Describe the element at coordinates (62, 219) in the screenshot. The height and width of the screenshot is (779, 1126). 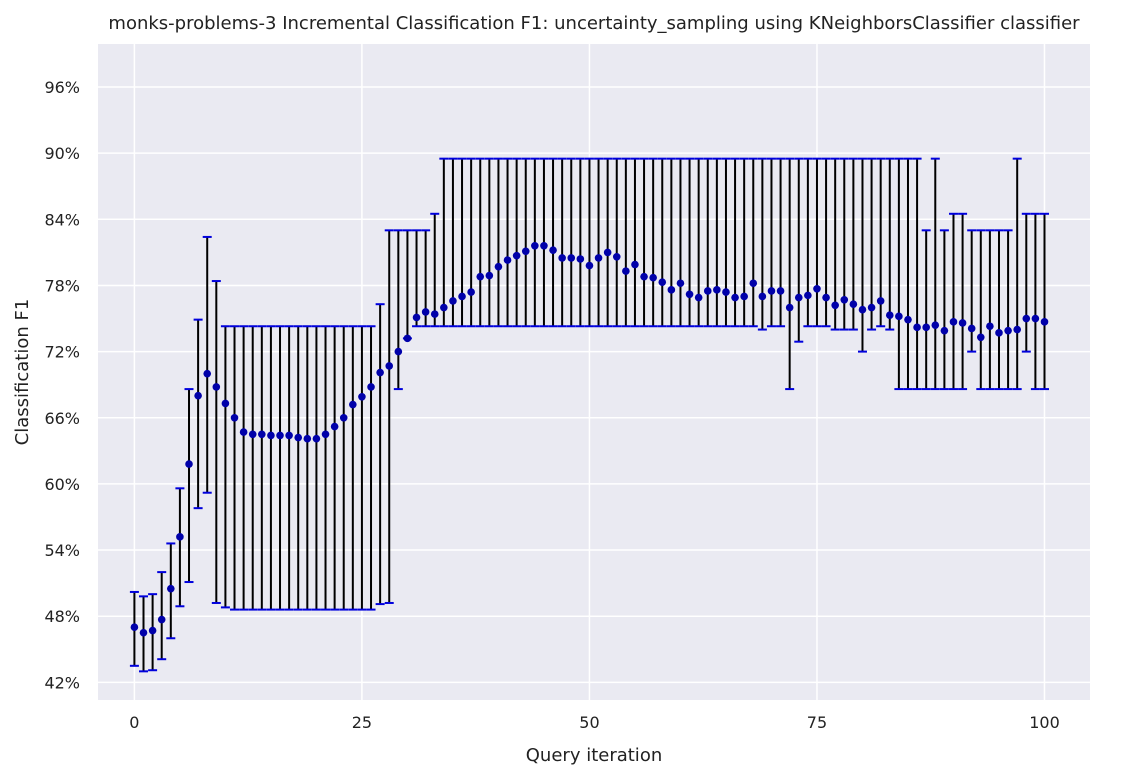
I see `y-tick-label: 84%` at that location.